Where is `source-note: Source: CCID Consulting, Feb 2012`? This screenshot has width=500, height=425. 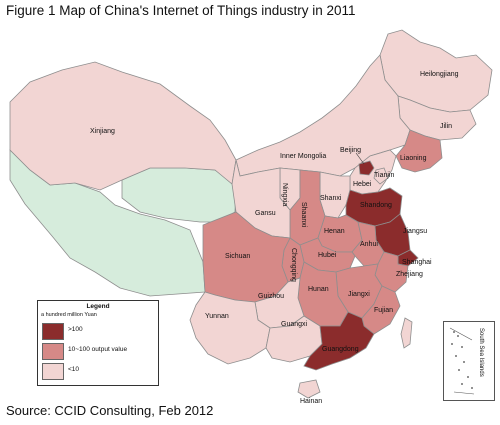 source-note: Source: CCID Consulting, Feb 2012 is located at coordinates (110, 410).